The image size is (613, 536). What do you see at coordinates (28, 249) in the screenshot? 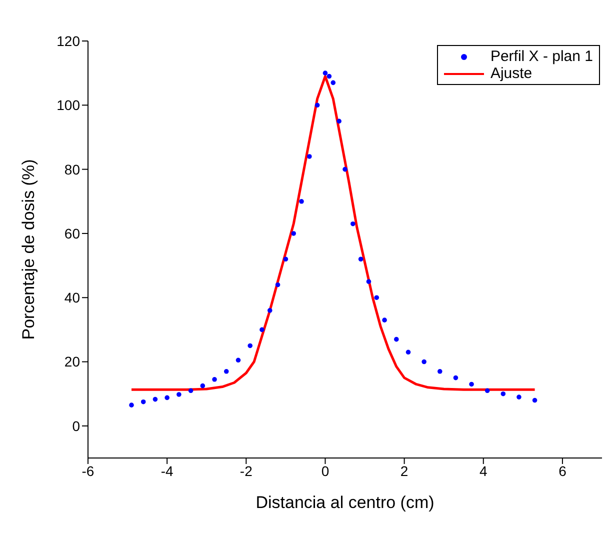
I see `y-axis-title: Porcentaje de dosis (%)` at bounding box center [28, 249].